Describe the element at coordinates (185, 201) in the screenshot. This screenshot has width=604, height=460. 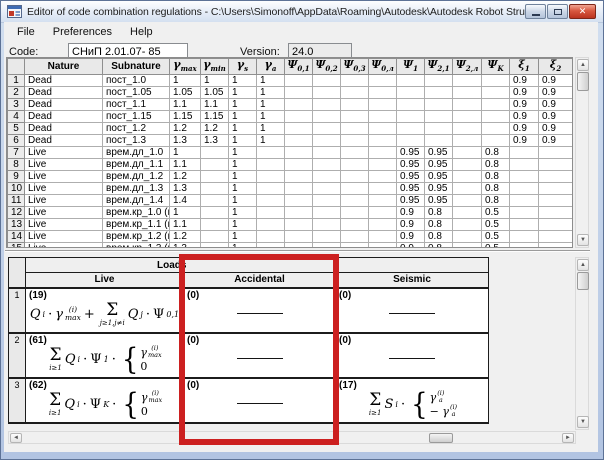
I see `grid-cell: 1.4` at that location.